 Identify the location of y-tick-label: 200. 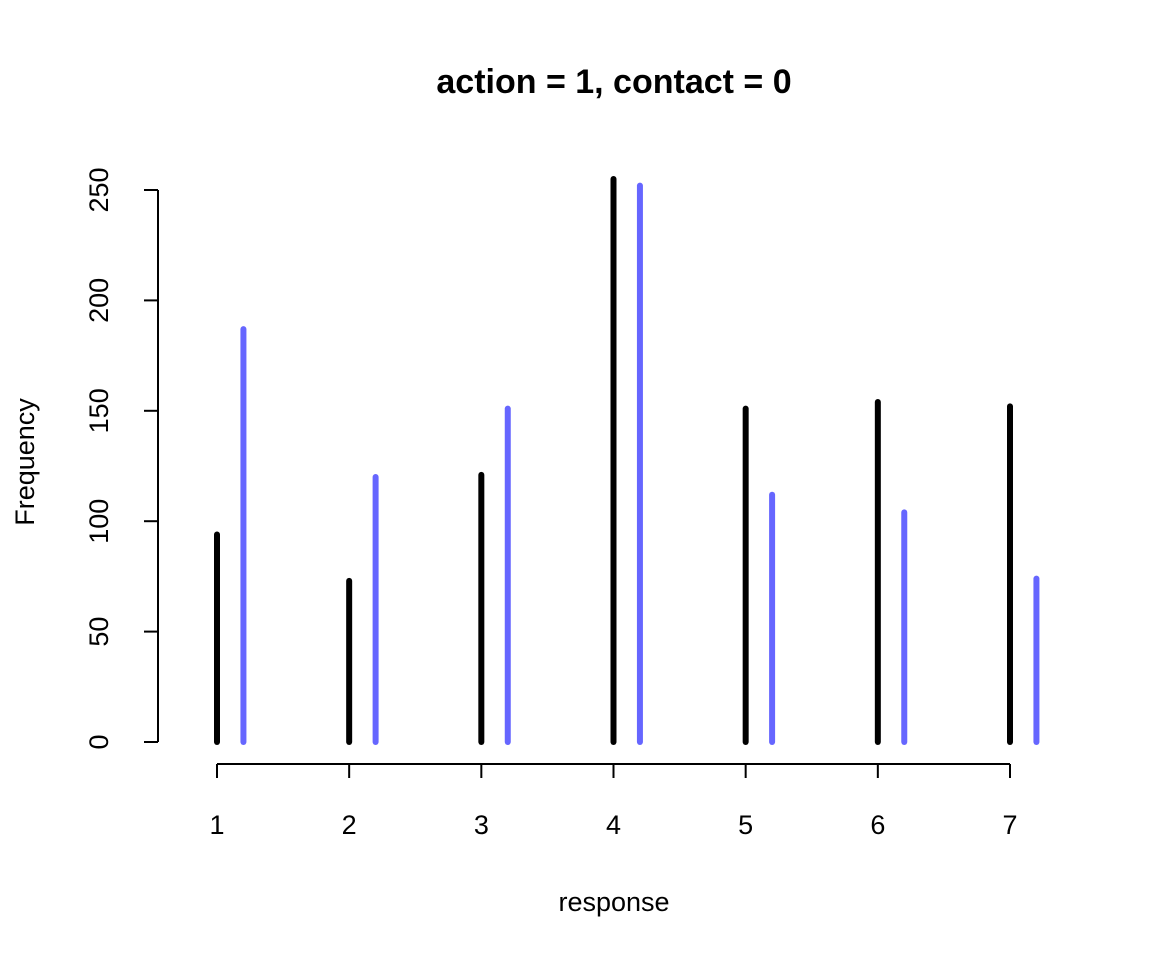
(99, 300).